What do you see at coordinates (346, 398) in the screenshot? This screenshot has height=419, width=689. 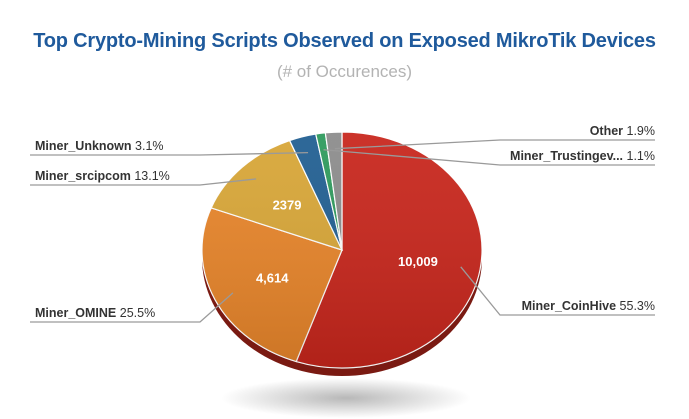 I see `pie-shadow` at bounding box center [346, 398].